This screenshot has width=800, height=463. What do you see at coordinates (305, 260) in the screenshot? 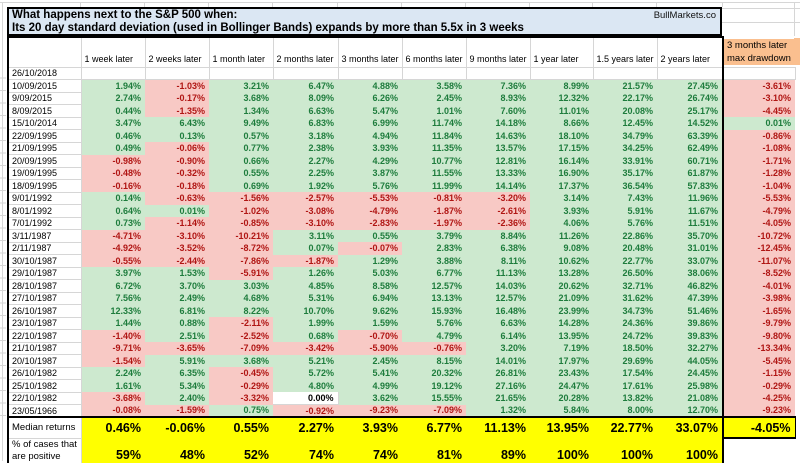
I see `return-cell: -1.87%` at bounding box center [305, 260].